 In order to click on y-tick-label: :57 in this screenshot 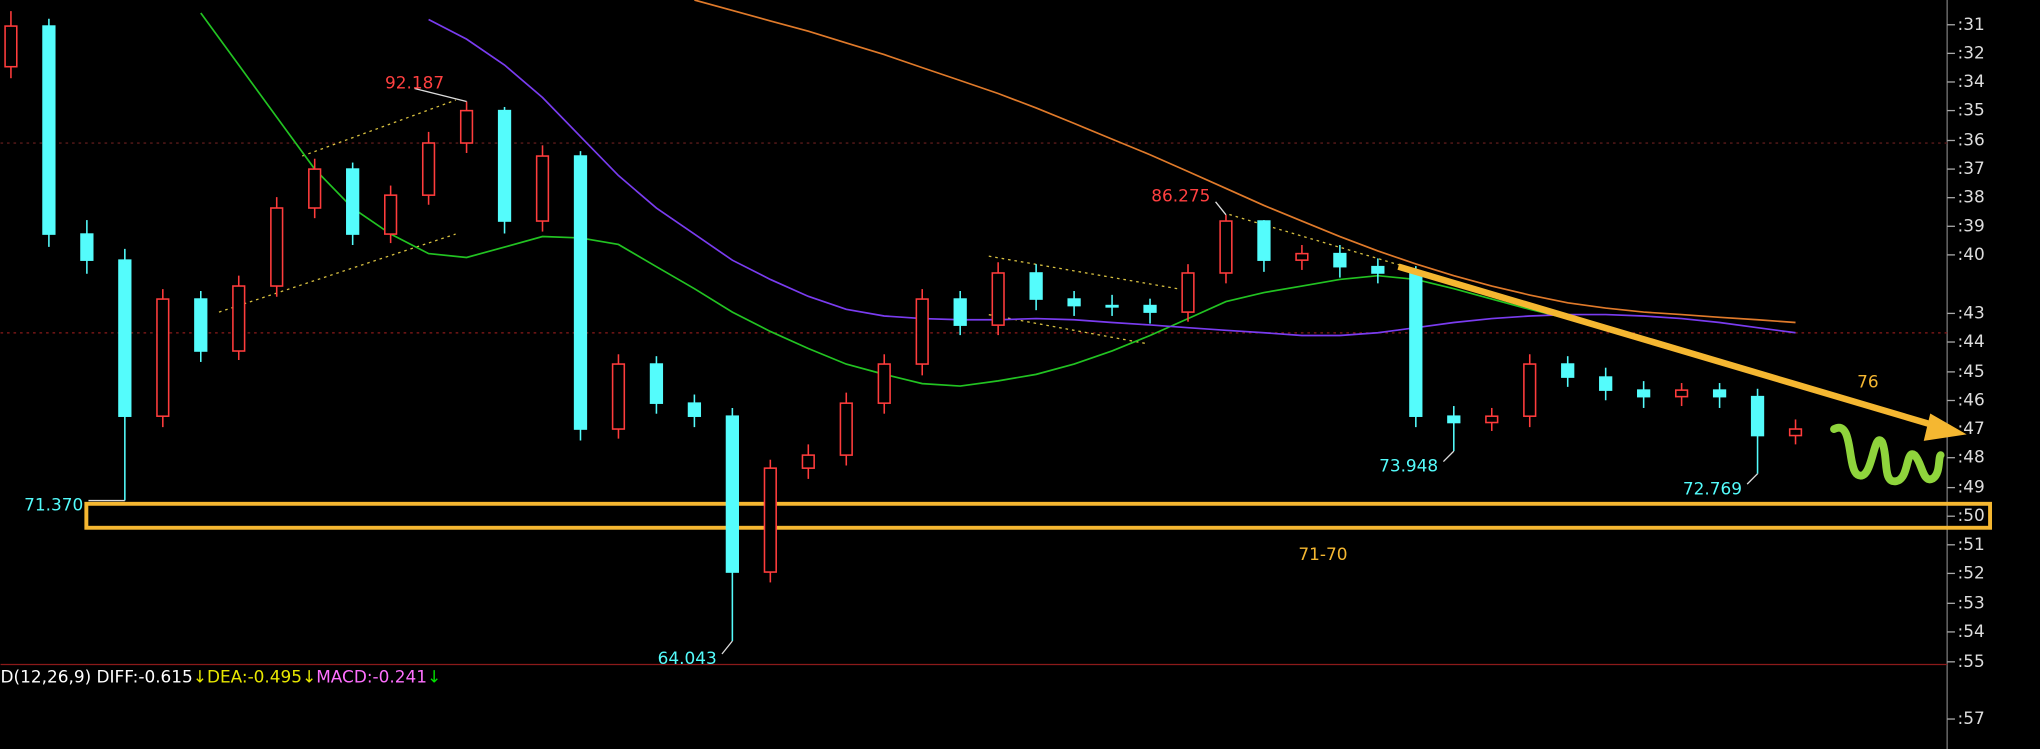, I will do `click(1971, 718)`.